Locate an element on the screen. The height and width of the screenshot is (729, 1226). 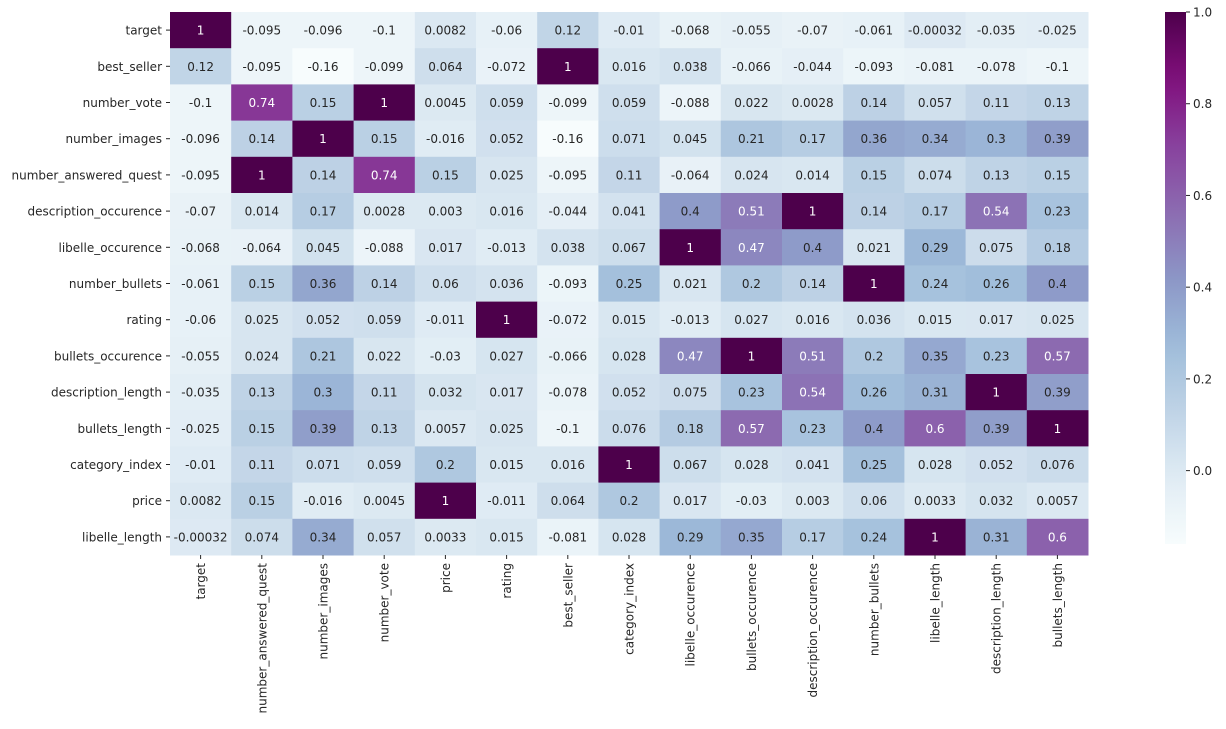
cell-annotation: 0.067 is located at coordinates (629, 248).